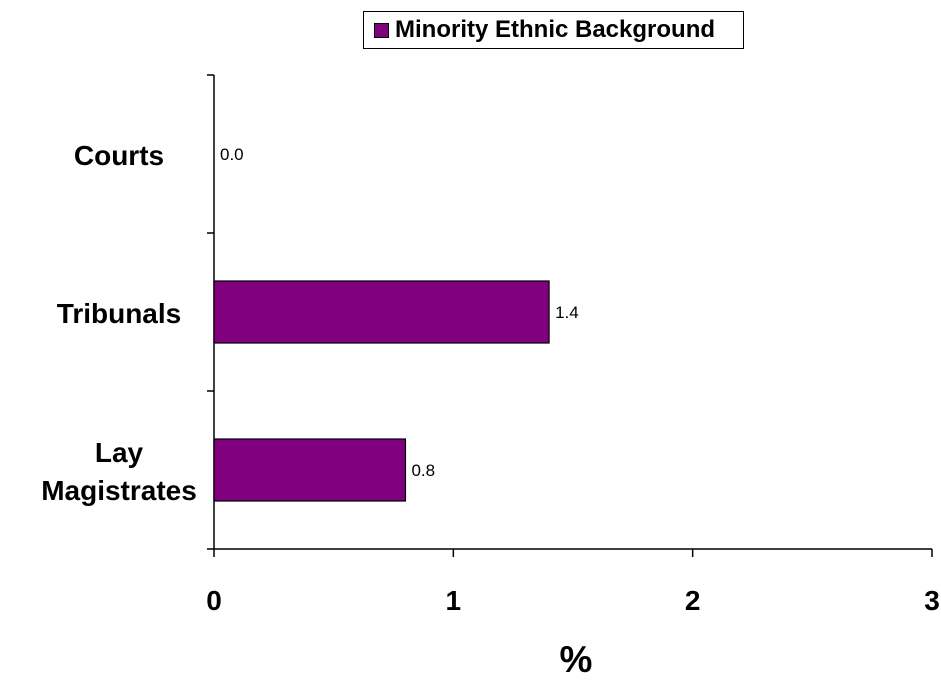 The image size is (941, 680). Describe the element at coordinates (119, 490) in the screenshot. I see `category-label-line: Magistrates` at that location.